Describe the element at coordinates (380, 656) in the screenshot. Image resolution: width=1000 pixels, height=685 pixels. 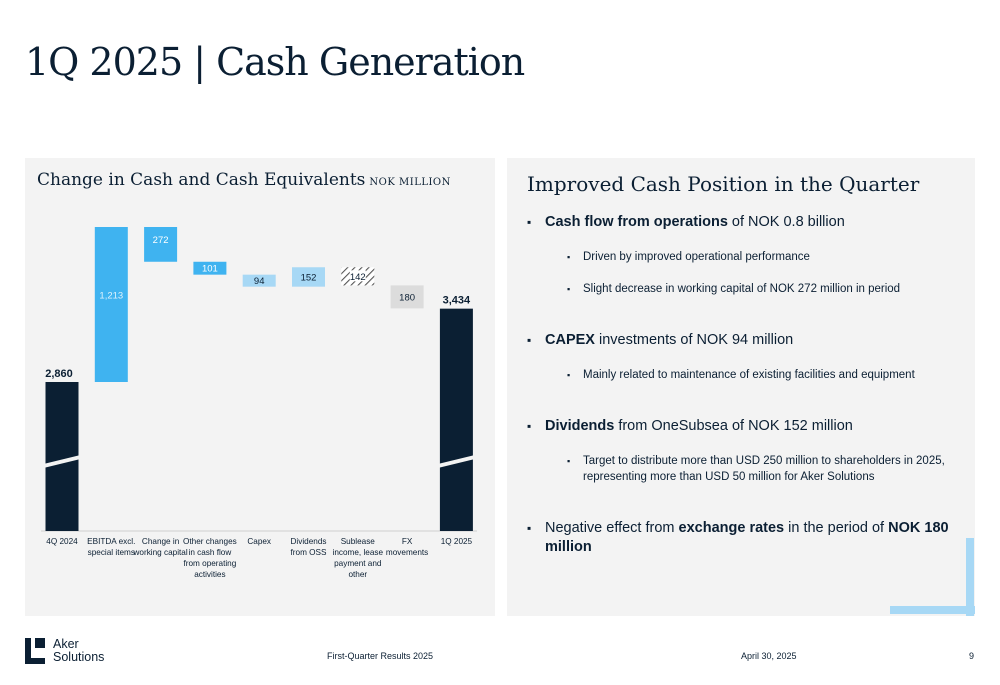
I see `footer-presentation-title: First-Quarter Results 2025` at that location.